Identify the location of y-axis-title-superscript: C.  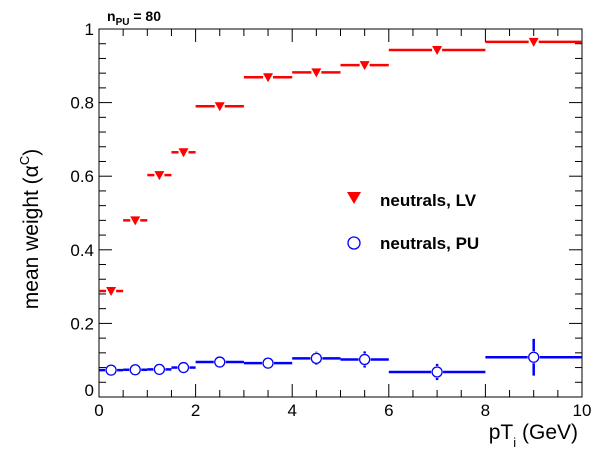
(24, 160).